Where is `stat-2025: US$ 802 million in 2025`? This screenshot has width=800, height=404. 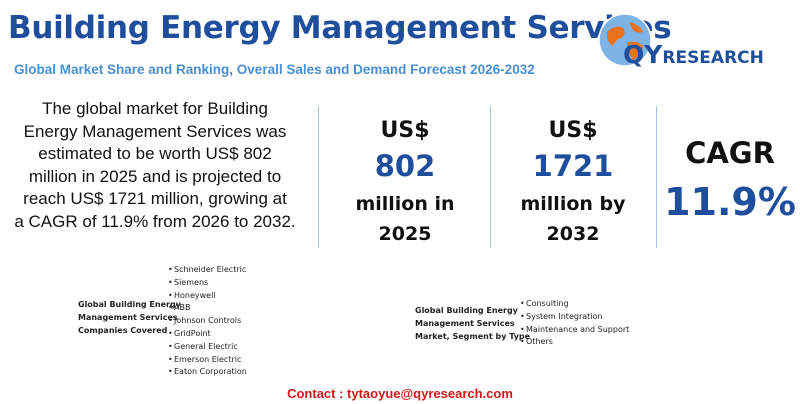
stat-2025: US$ 802 million in 2025 is located at coordinates (405, 183).